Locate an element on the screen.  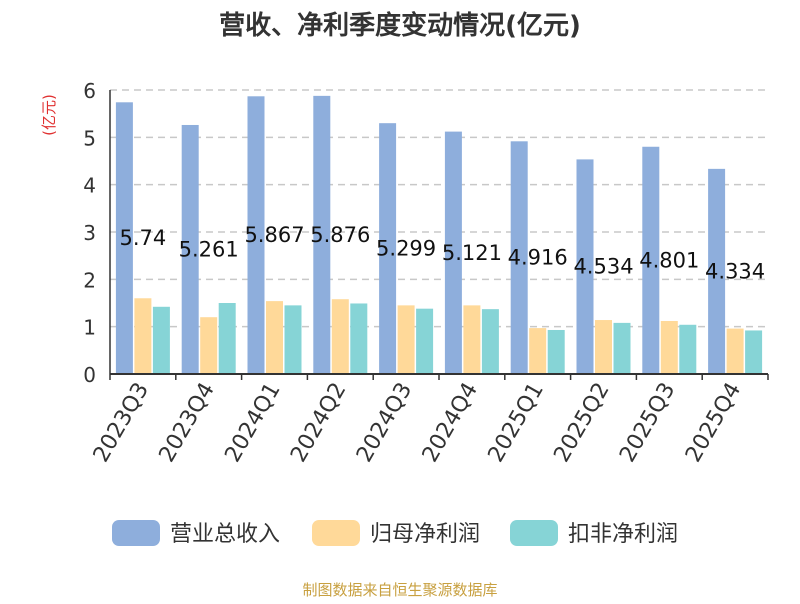
y-tick-label: 5 is located at coordinates (89, 138).